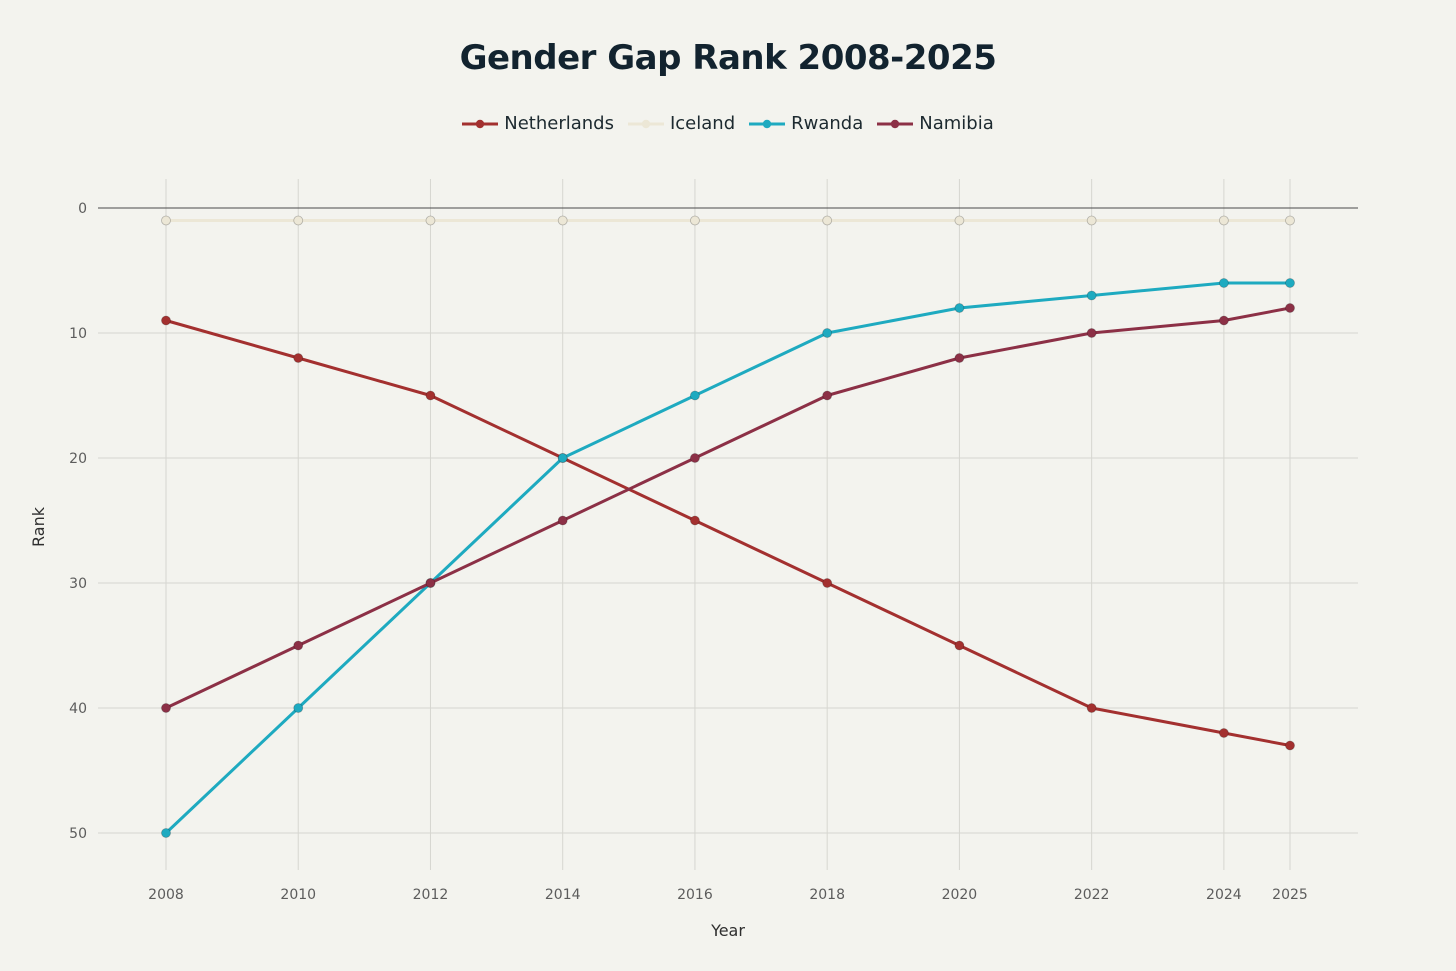 Image resolution: width=1456 pixels, height=971 pixels. I want to click on x-tick-label: 2016, so click(695, 895).